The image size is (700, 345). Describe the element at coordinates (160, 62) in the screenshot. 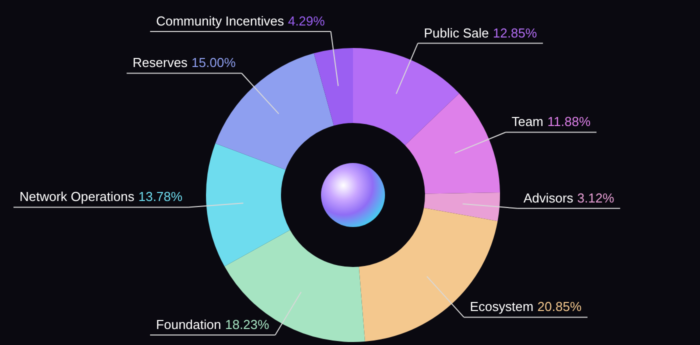

I see `slice-label: Reserves` at that location.